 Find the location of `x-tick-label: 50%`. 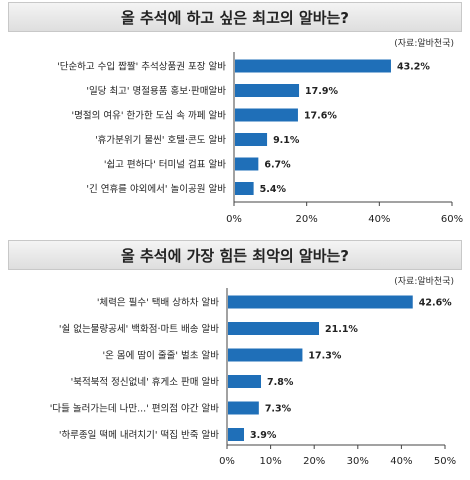

x-tick-label: 50% is located at coordinates (445, 461).